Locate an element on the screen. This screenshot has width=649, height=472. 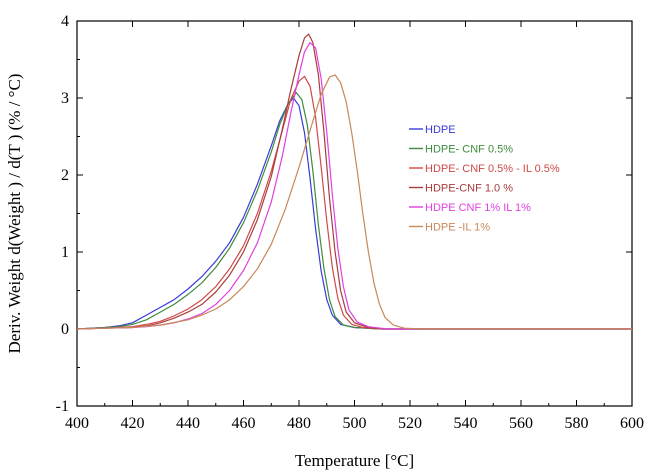
x-axis-title: Temperature [°C] is located at coordinates (354, 460).